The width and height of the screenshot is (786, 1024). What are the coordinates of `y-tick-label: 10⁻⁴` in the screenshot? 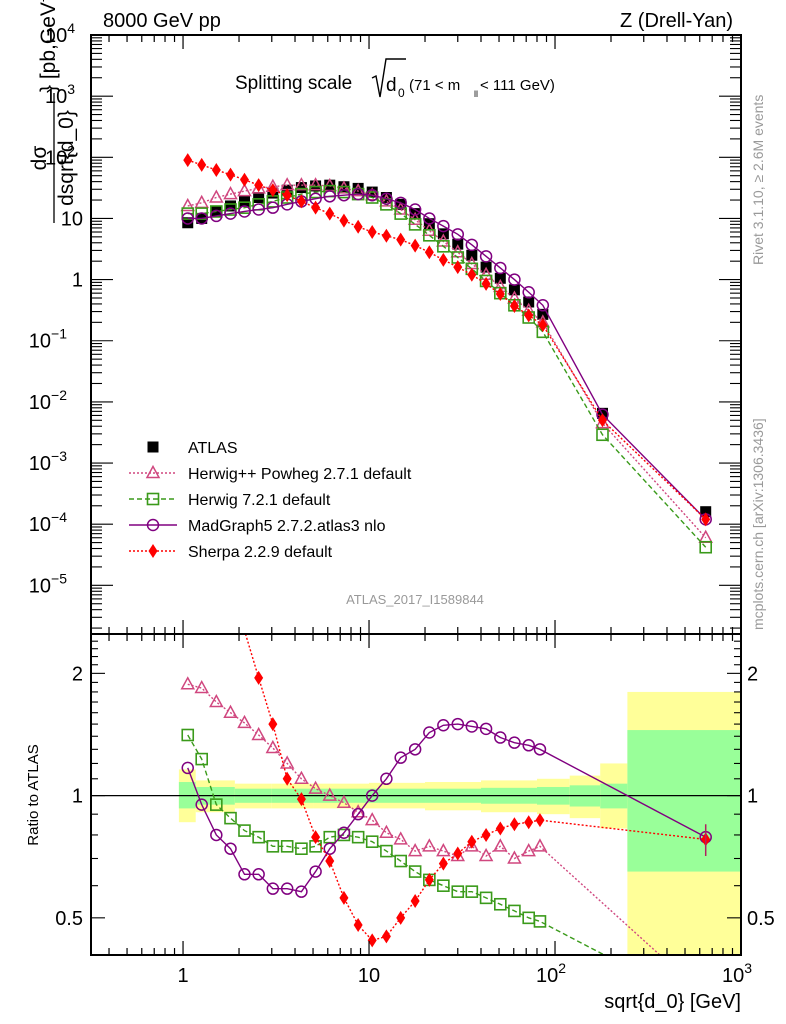 It's located at (48, 522).